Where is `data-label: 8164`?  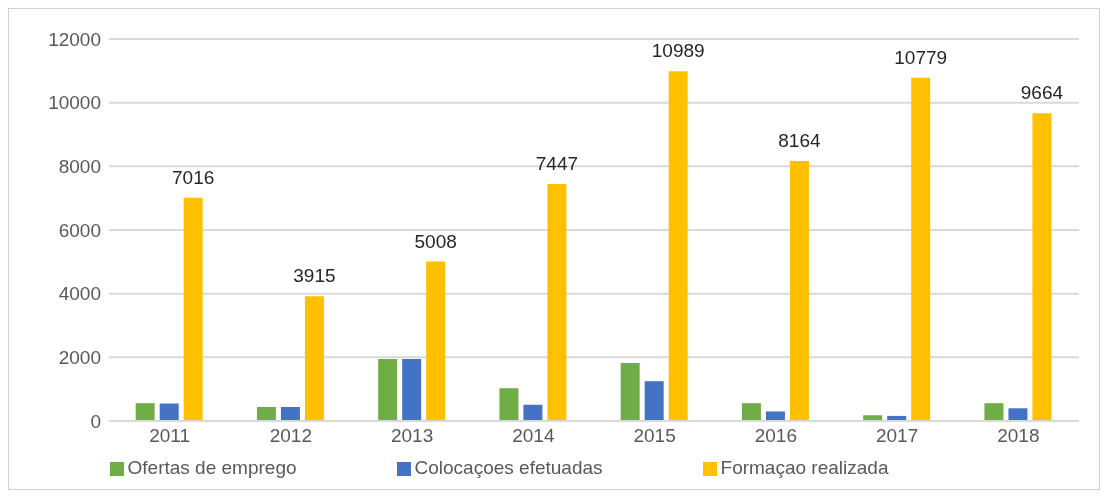
data-label: 8164 is located at coordinates (799, 141).